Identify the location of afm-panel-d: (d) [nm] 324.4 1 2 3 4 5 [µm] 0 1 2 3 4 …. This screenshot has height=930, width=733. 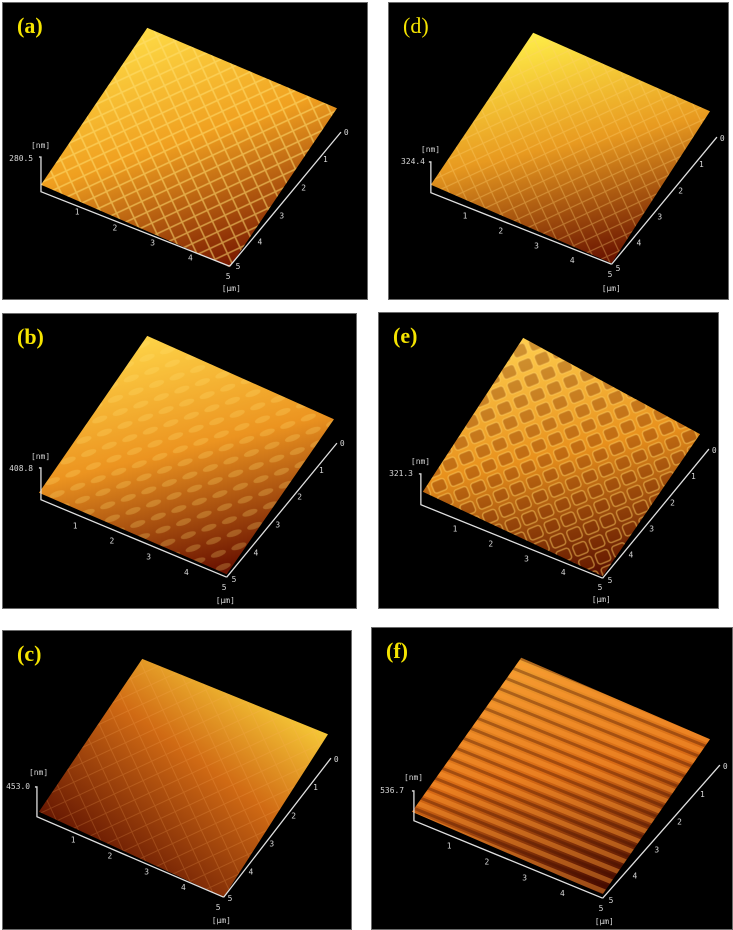
(558, 151).